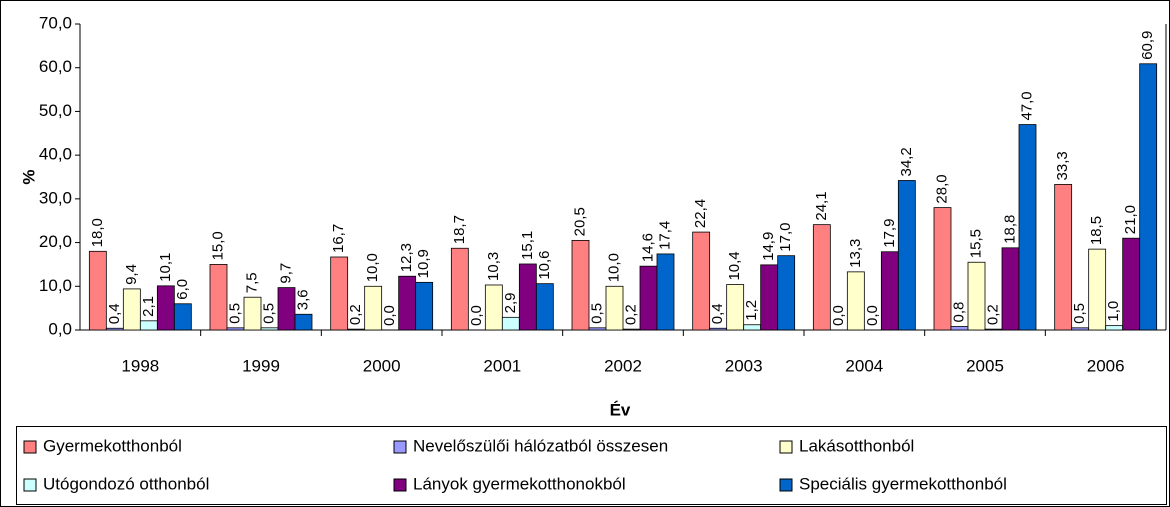 The image size is (1170, 507). I want to click on data-label: 3,6, so click(302, 299).